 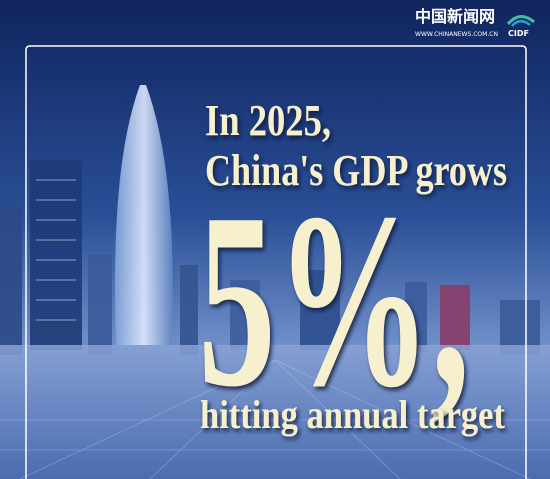 I want to click on headline-line3: hitting annual target, so click(x=353, y=414).